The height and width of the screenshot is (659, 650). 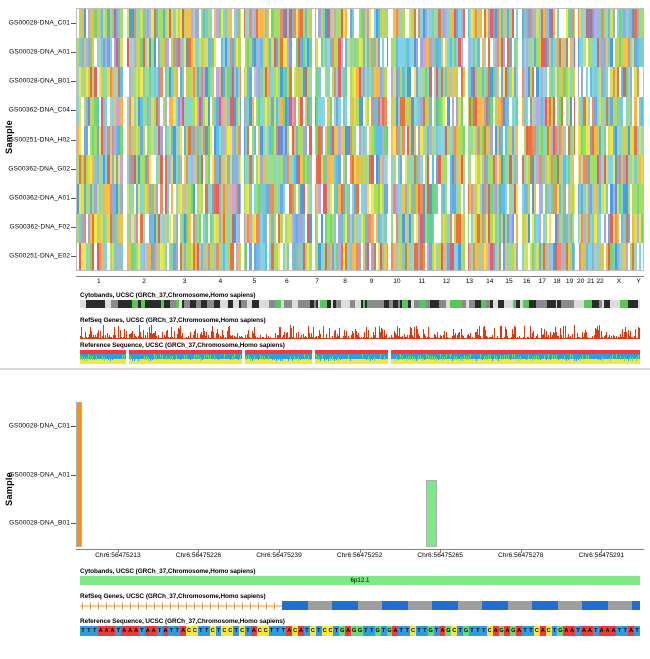 I want to click on bottom-sample-label: GS00028-DNA_A01, so click(x=39, y=474).